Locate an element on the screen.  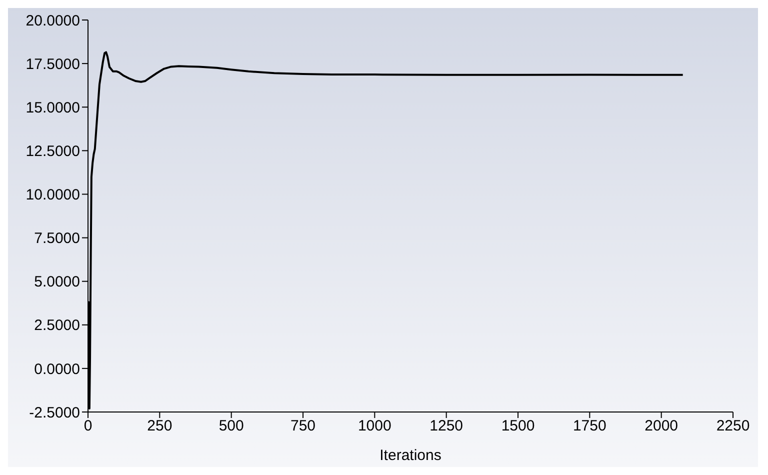
x-axis-title: Iterations is located at coordinates (411, 455).